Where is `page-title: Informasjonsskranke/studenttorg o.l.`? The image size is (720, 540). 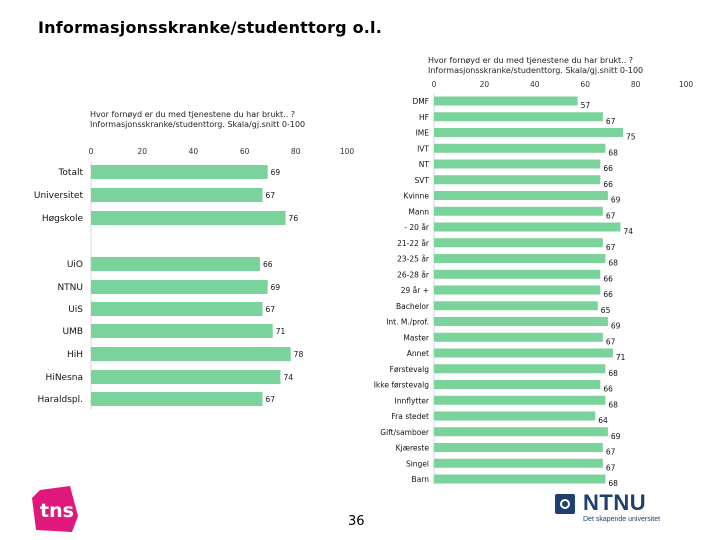 page-title: Informasjonsskranke/studenttorg o.l. is located at coordinates (210, 27).